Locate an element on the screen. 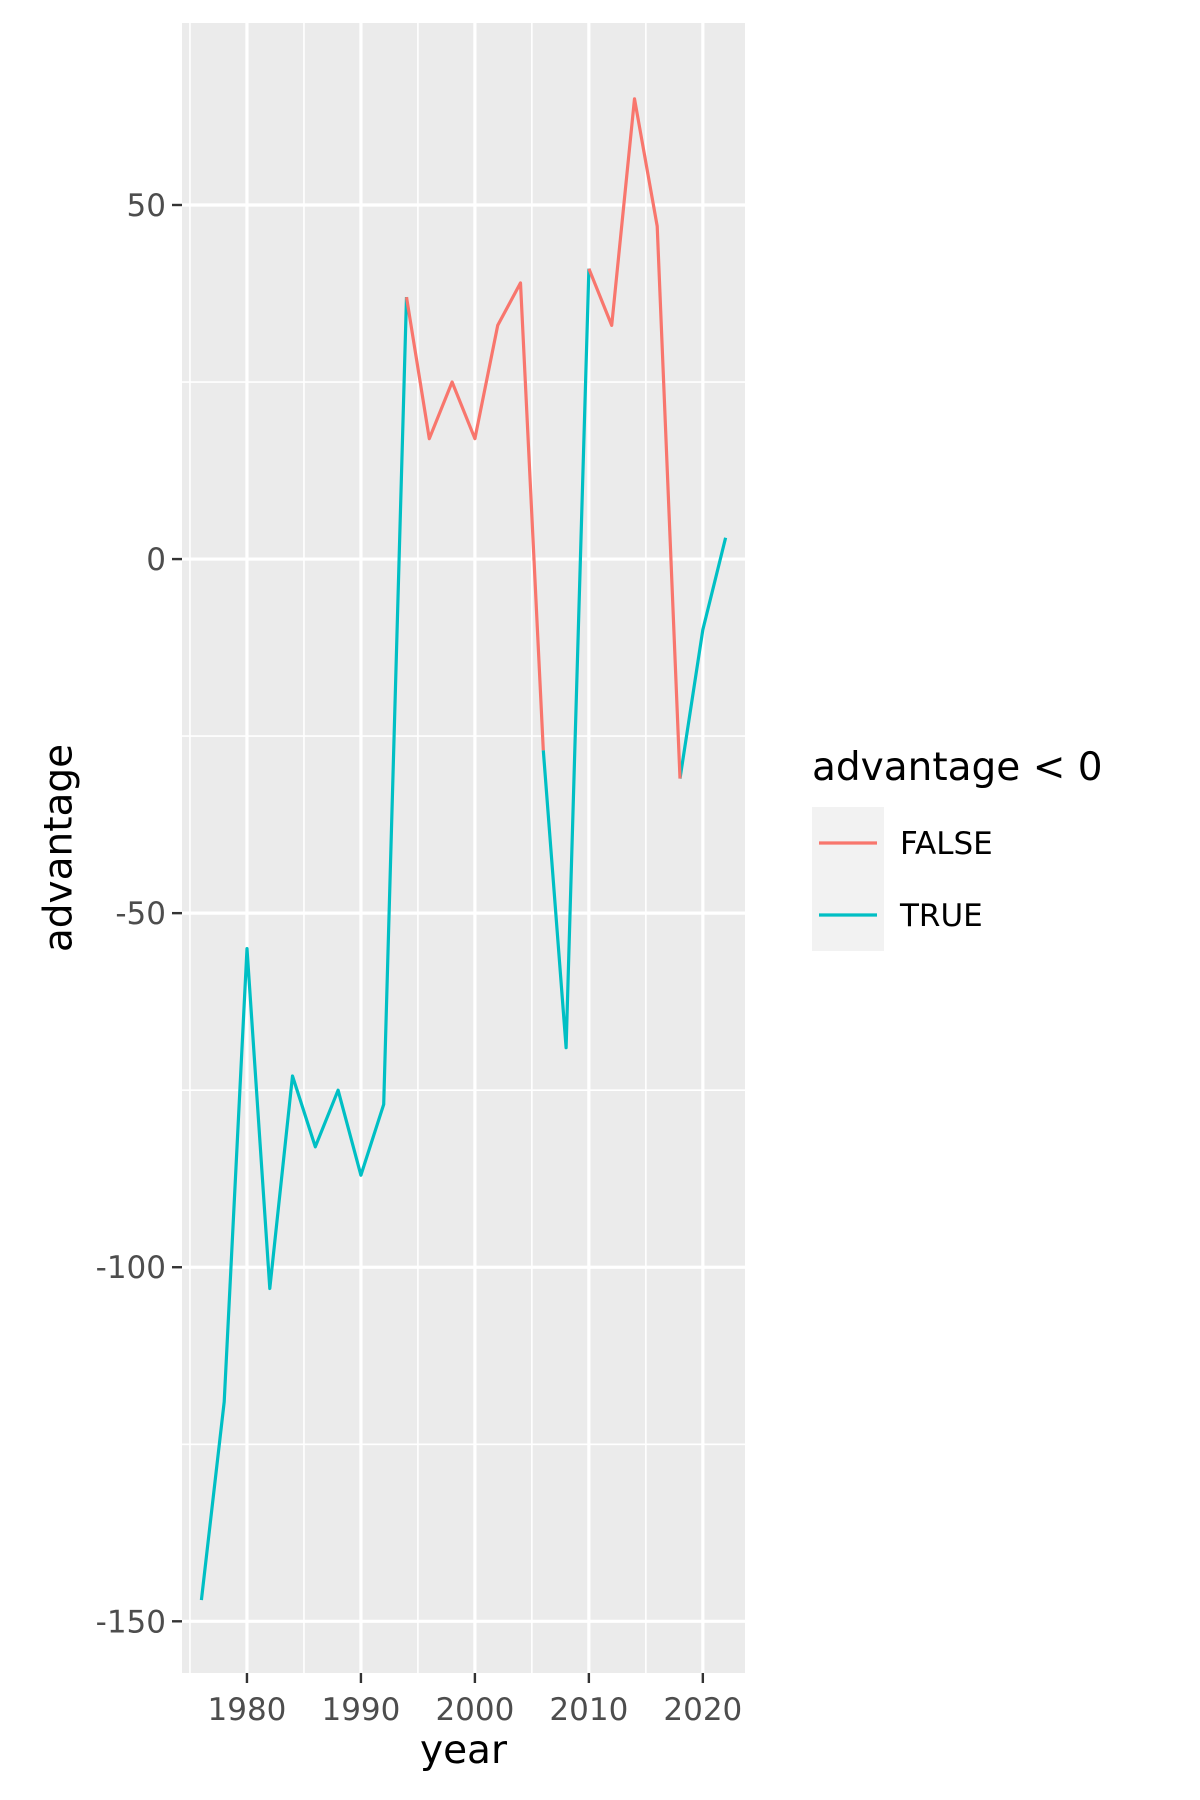  x-tick-label: 2000 is located at coordinates (474, 1710).